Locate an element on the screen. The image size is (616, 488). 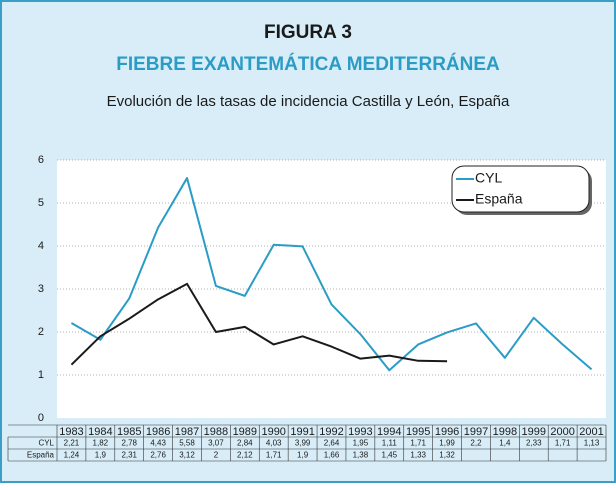
data-label: 2,2 is located at coordinates (476, 443).